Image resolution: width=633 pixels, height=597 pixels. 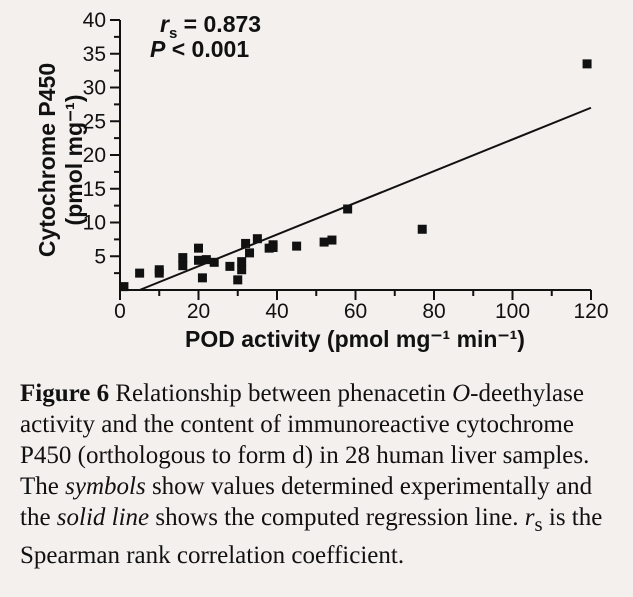 What do you see at coordinates (276, 311) in the screenshot?
I see `x-tick-label: 40` at bounding box center [276, 311].